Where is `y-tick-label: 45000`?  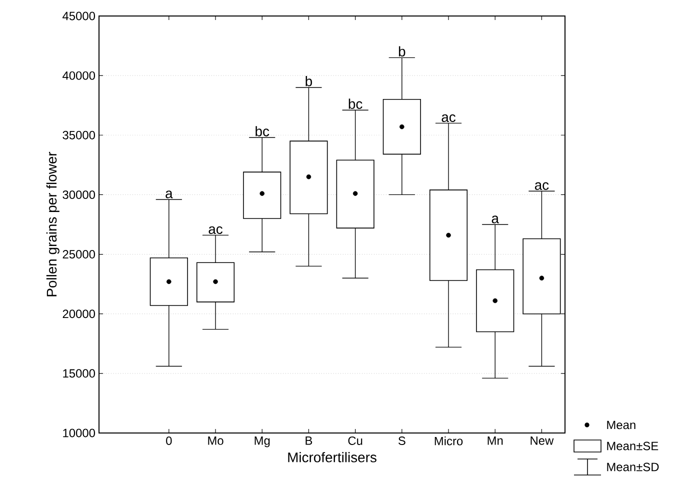
y-tick-label: 45000 is located at coordinates (79, 16).